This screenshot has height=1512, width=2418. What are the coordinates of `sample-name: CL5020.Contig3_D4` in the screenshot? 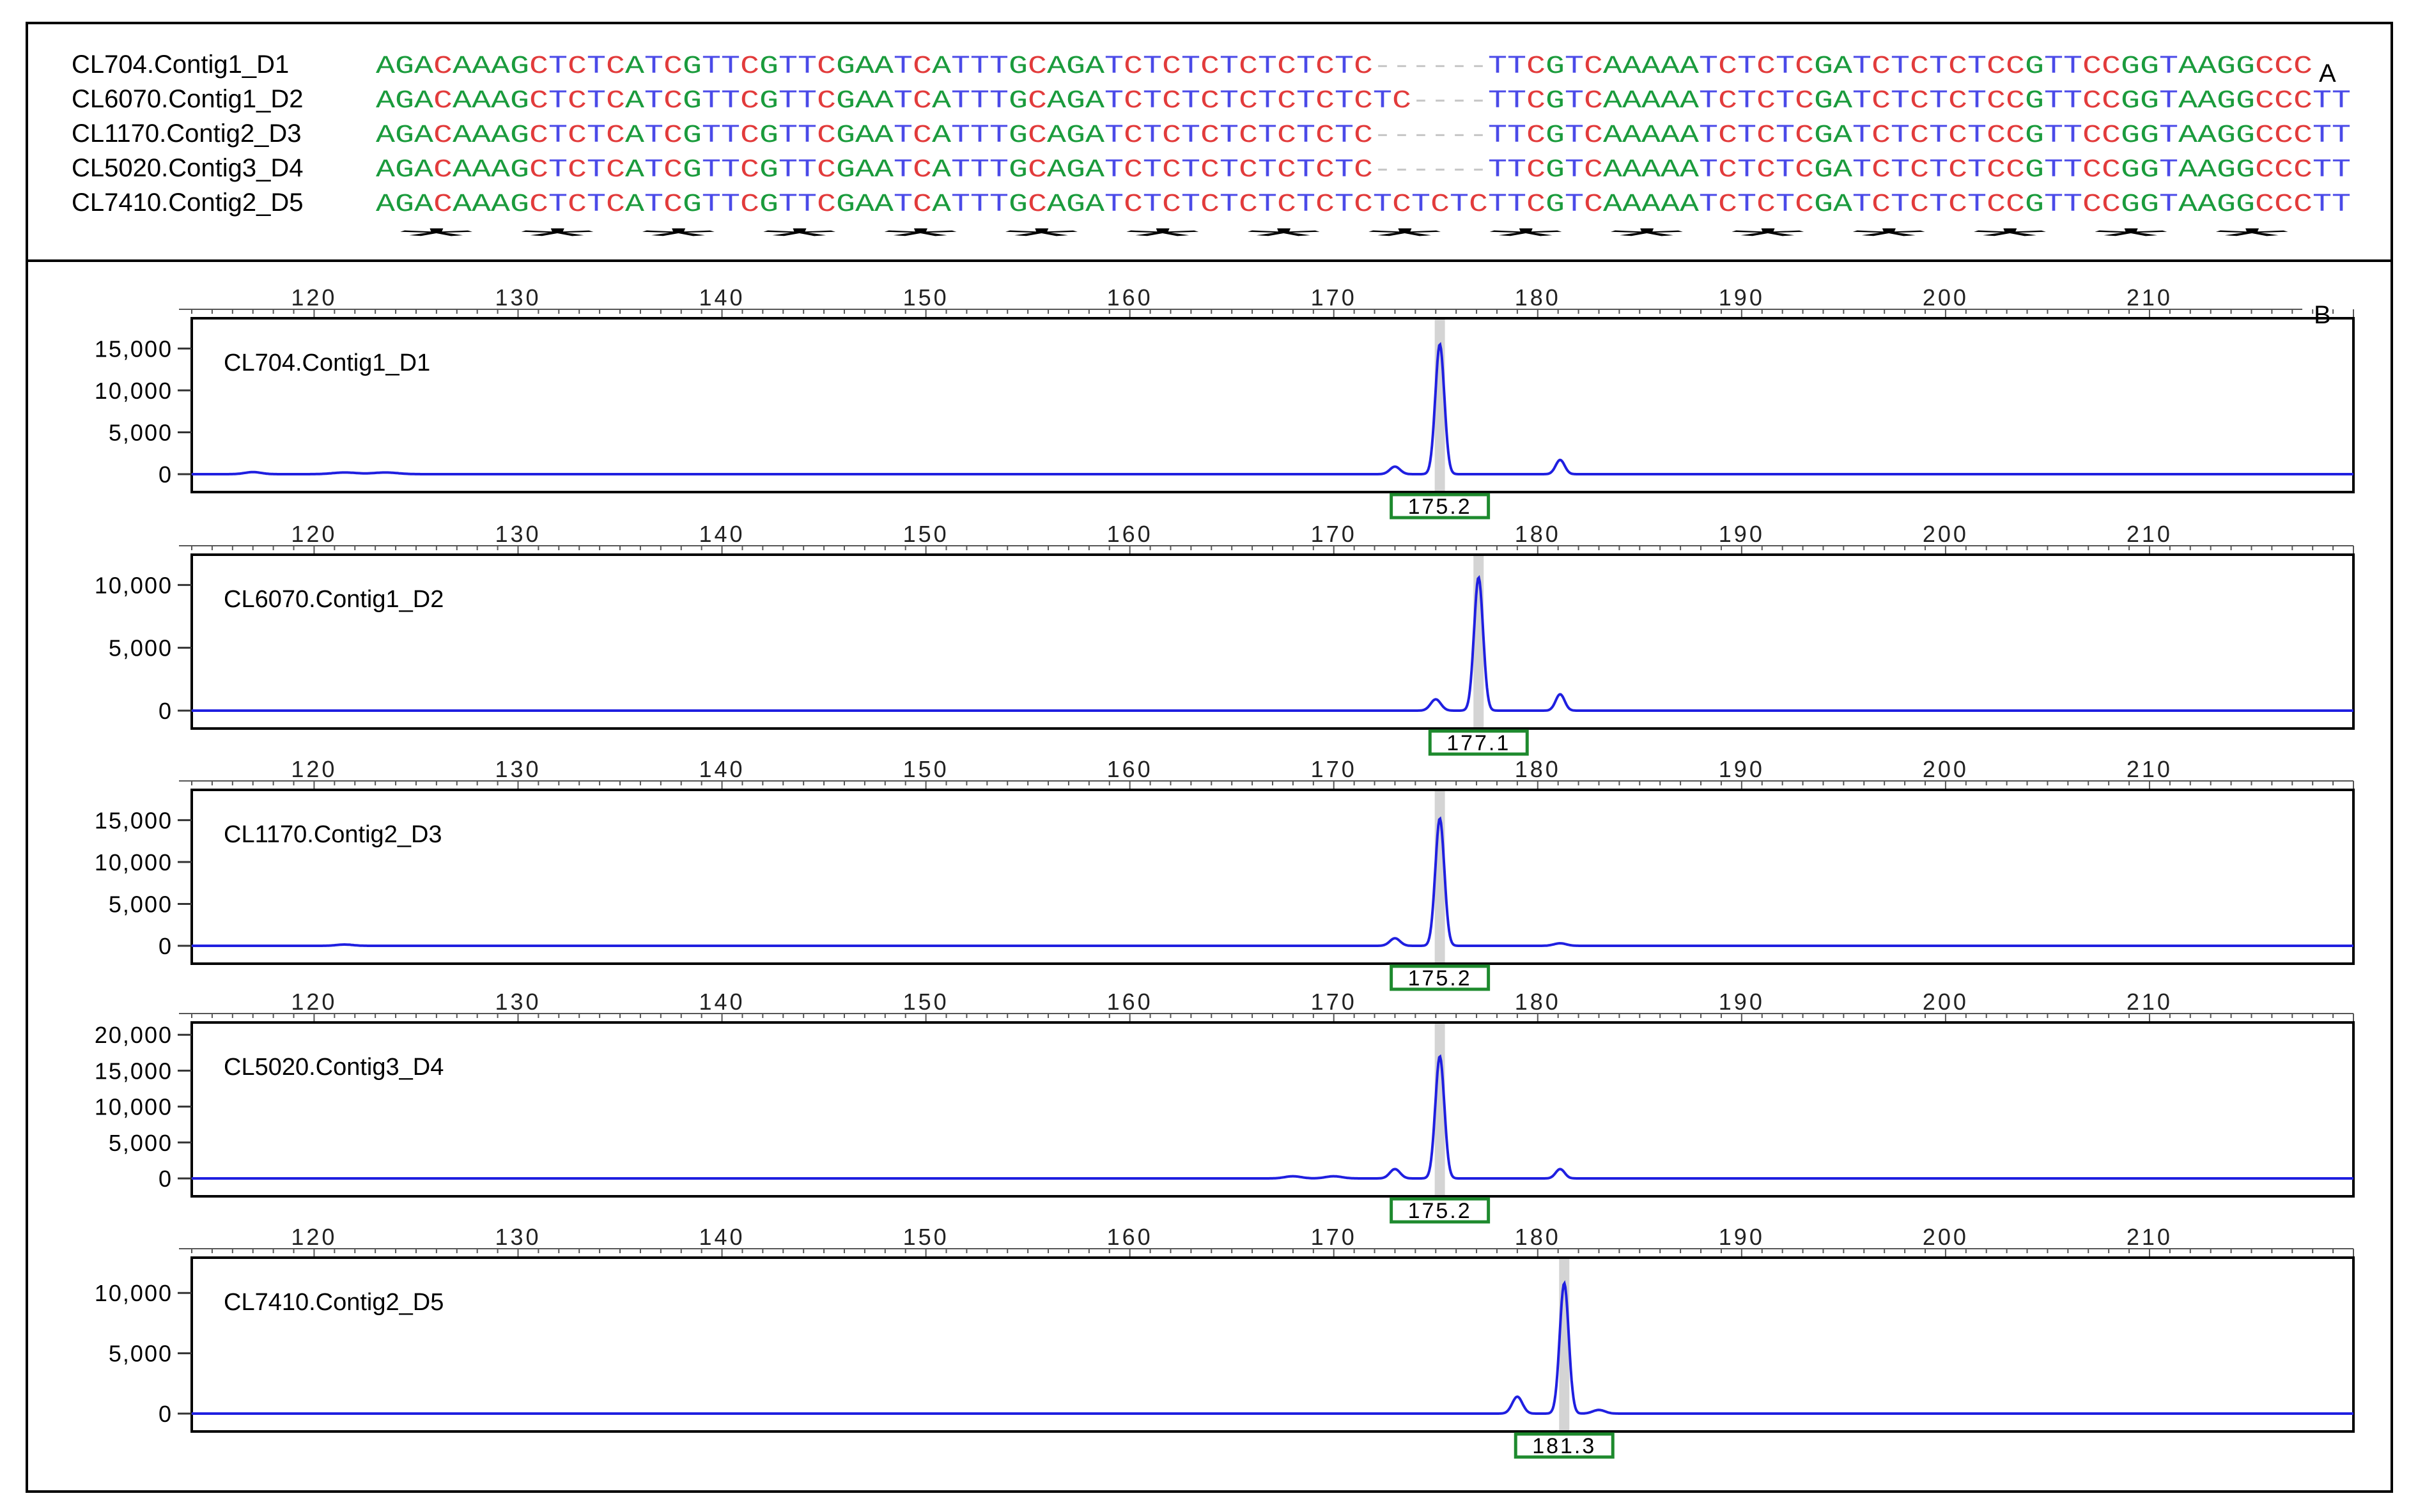 It's located at (334, 1067).